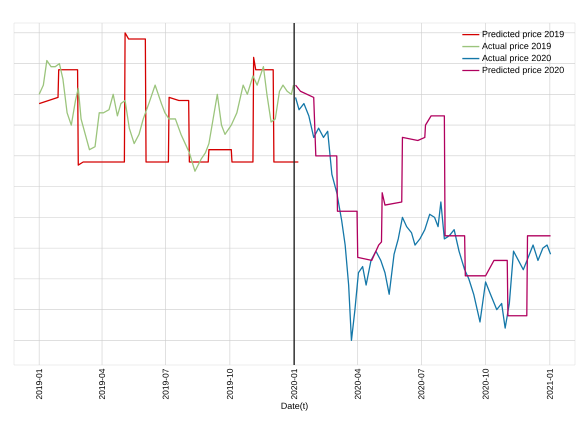 Image resolution: width=581 pixels, height=441 pixels. I want to click on x-tick-label: 2020-10, so click(485, 384).